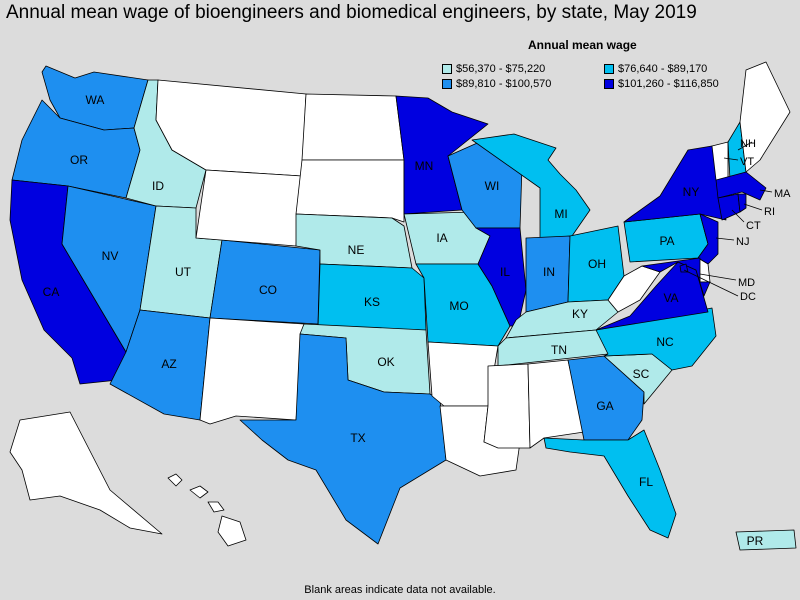 Image resolution: width=800 pixels, height=600 pixels. What do you see at coordinates (501, 69) in the screenshot?
I see `legend-label-tier1: $56,370 - $75,220` at bounding box center [501, 69].